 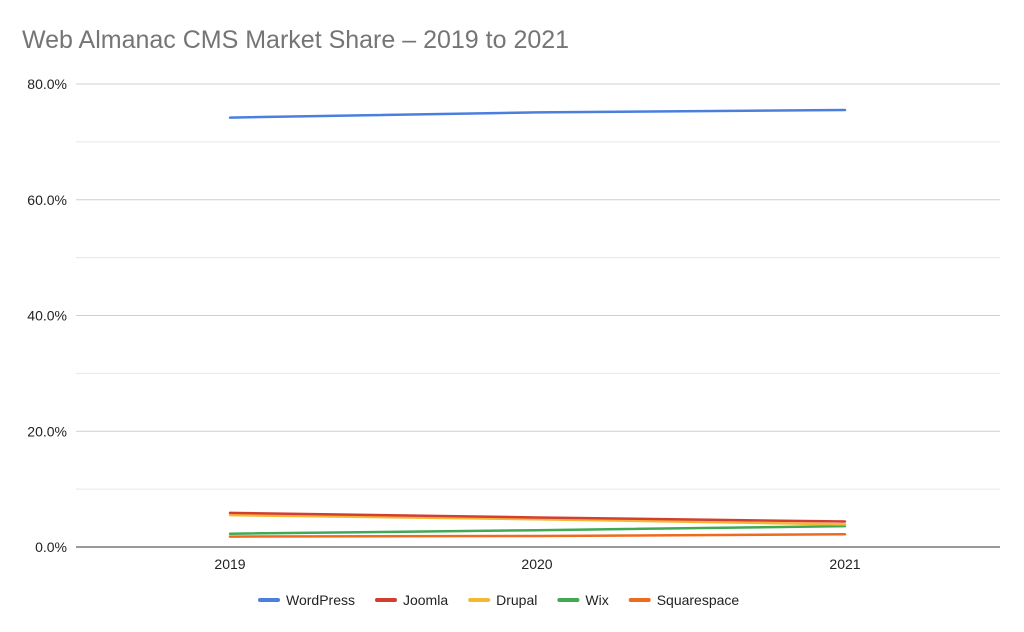 I want to click on legend-item-wix: Wix, so click(x=583, y=600).